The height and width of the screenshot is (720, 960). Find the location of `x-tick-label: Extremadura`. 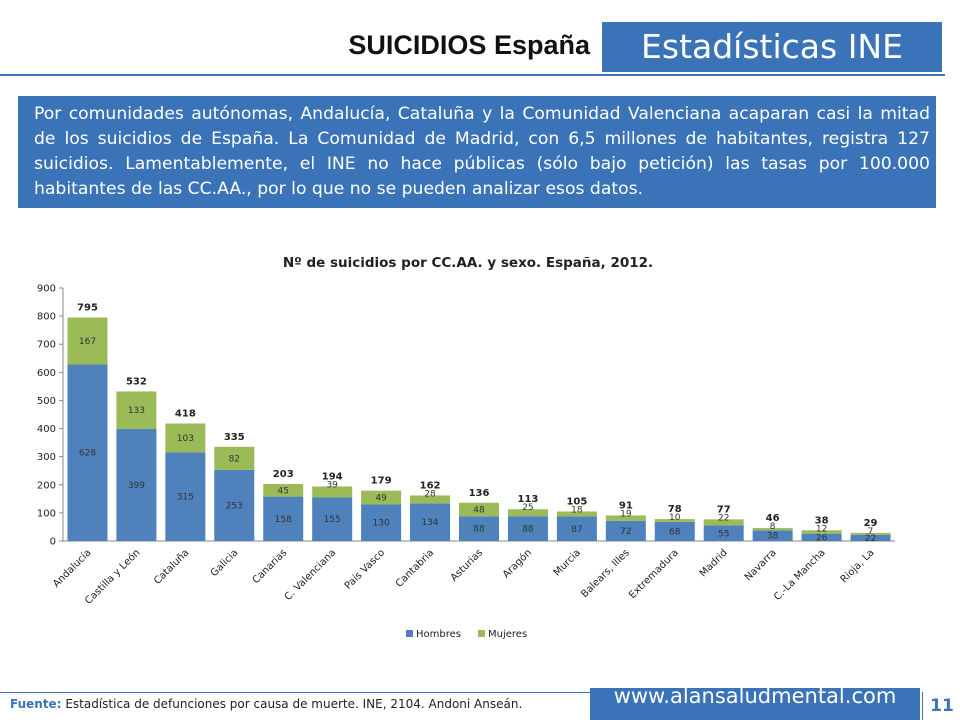

x-tick-label: Extremadura is located at coordinates (654, 574).